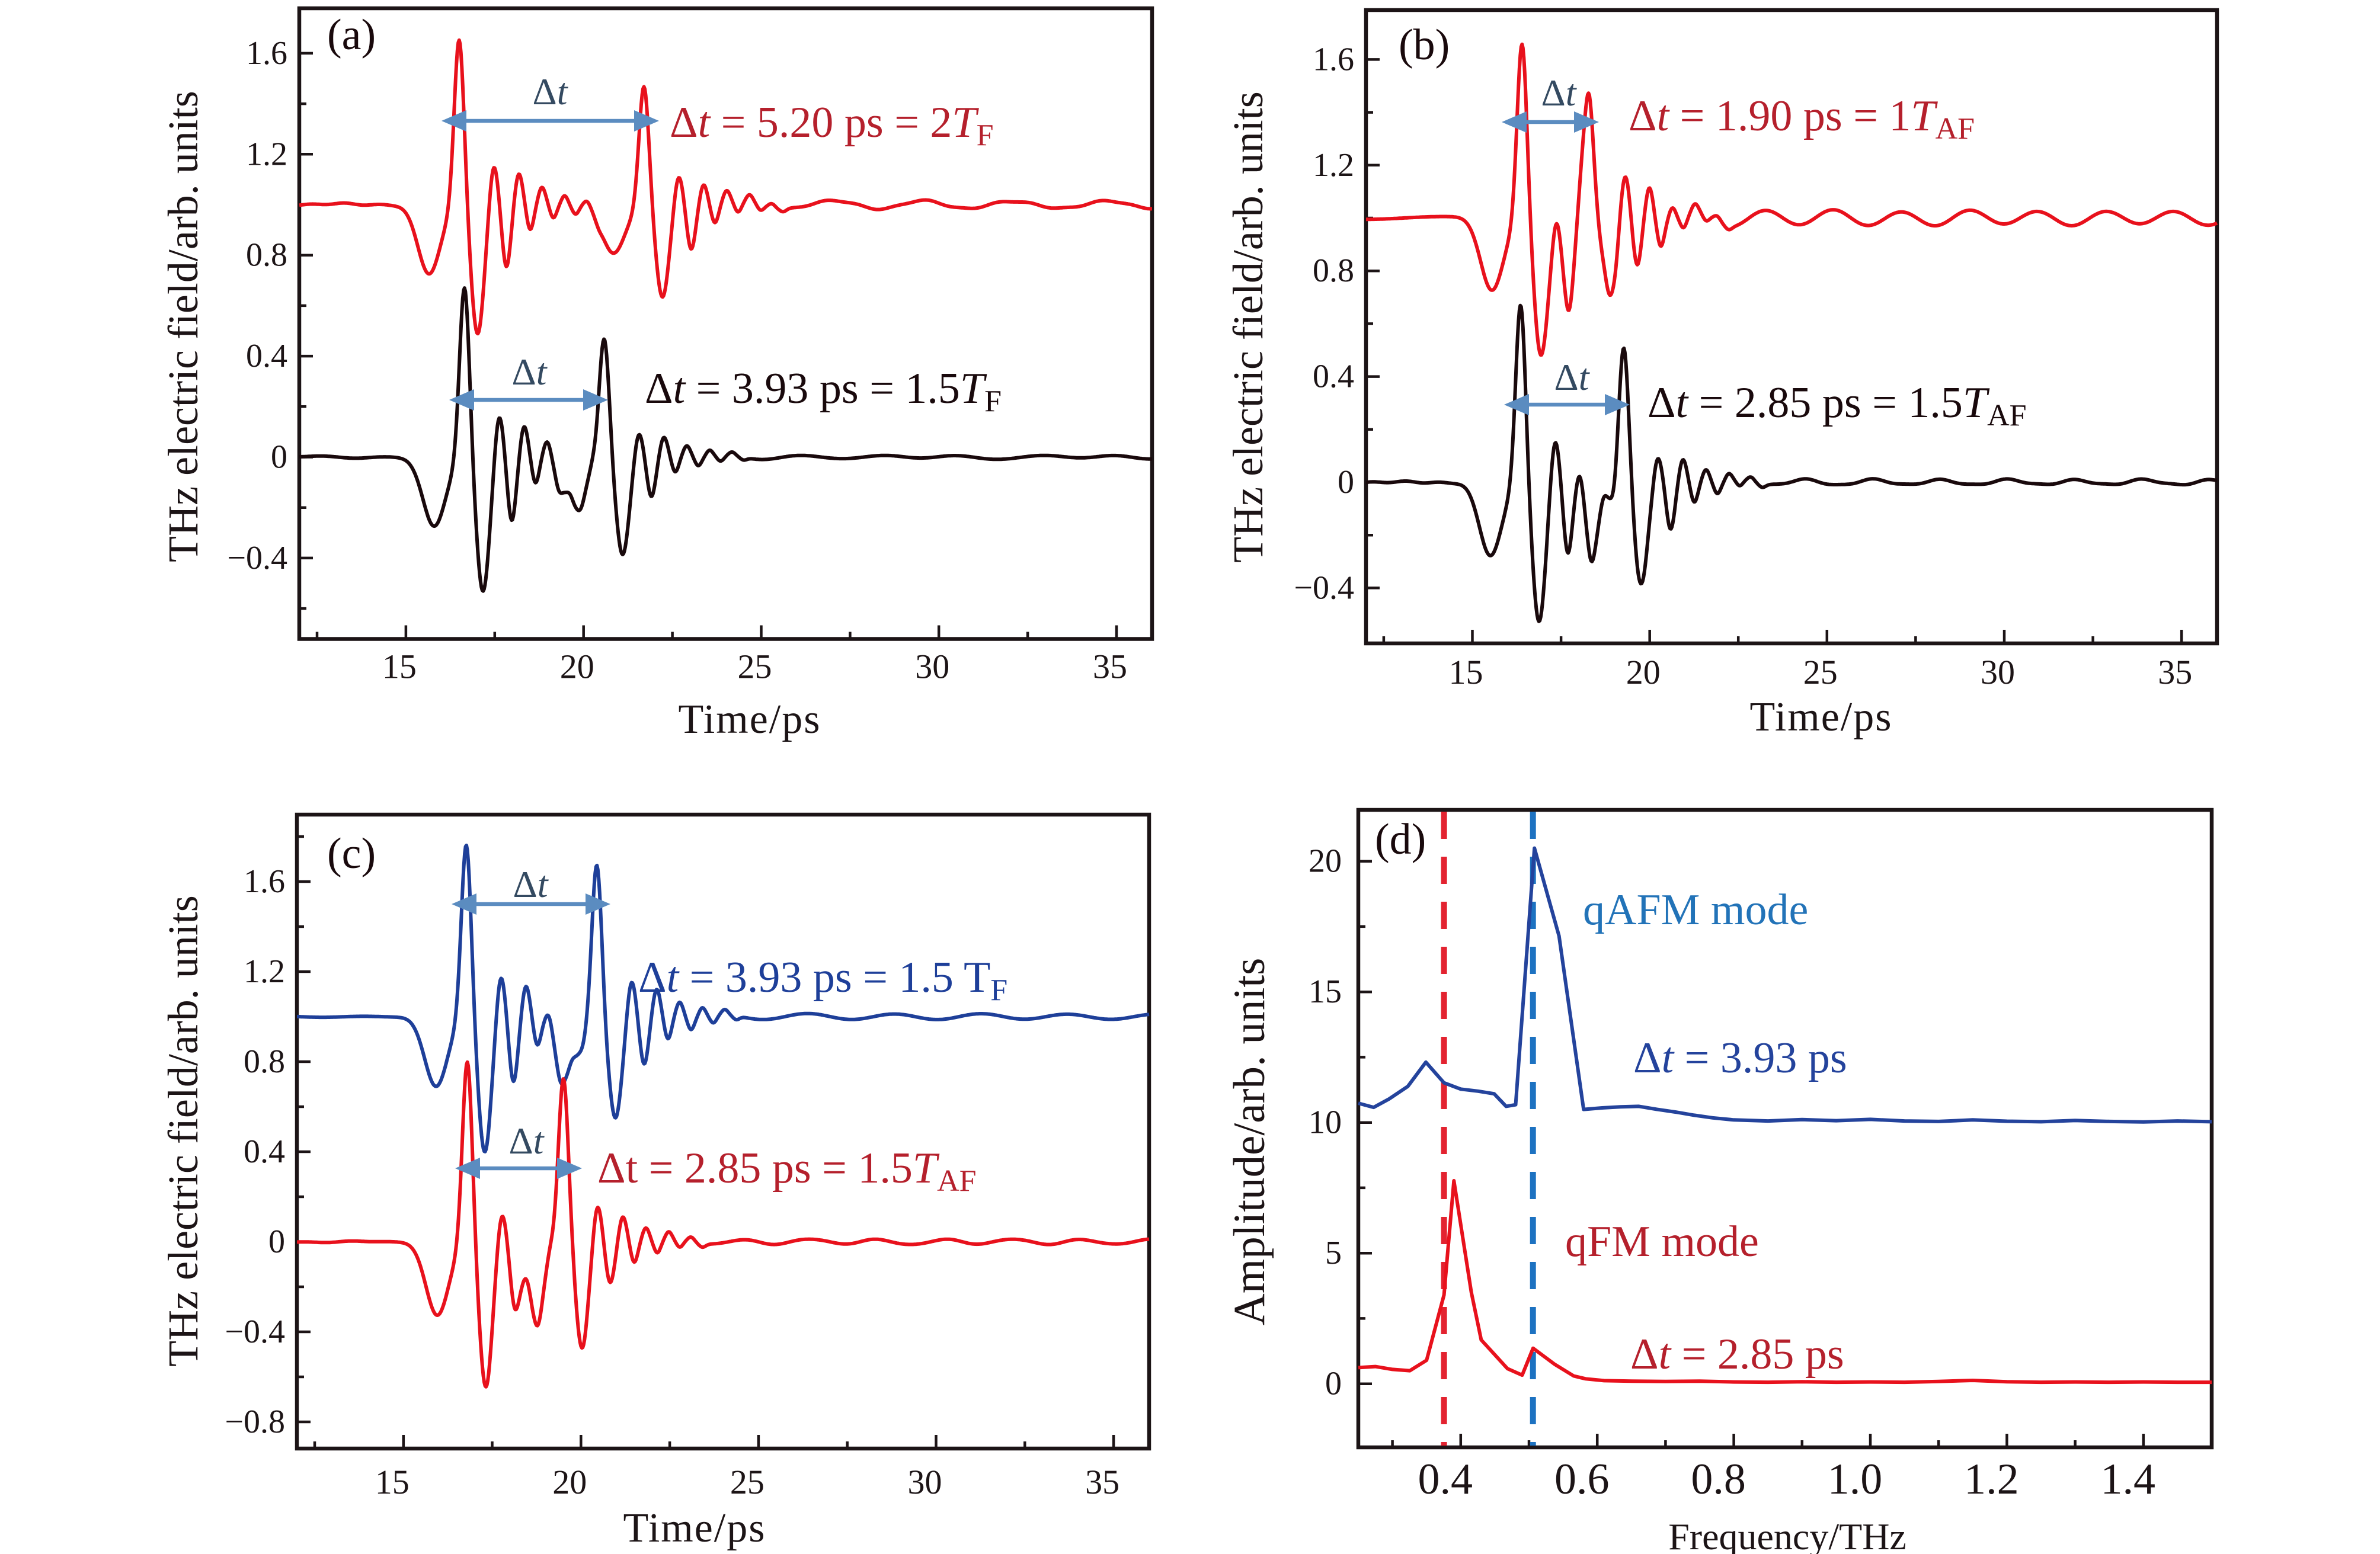  What do you see at coordinates (1333, 1253) in the screenshot?
I see `svg-text: 5` at bounding box center [1333, 1253].